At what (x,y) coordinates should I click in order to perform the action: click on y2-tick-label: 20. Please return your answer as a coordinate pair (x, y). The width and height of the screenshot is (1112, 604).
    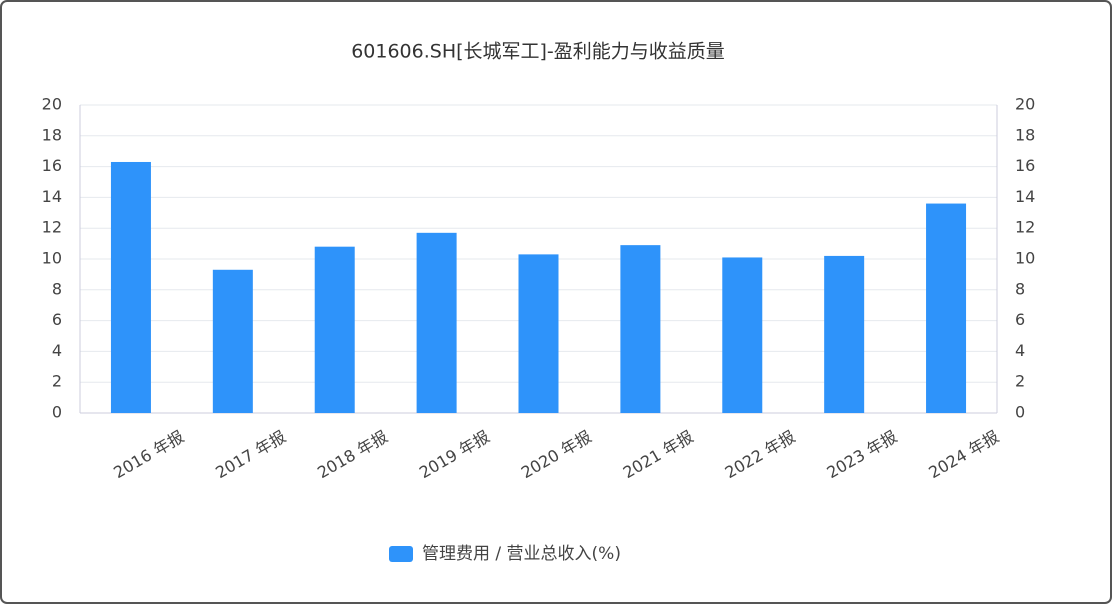
    Looking at the image, I should click on (1025, 104).